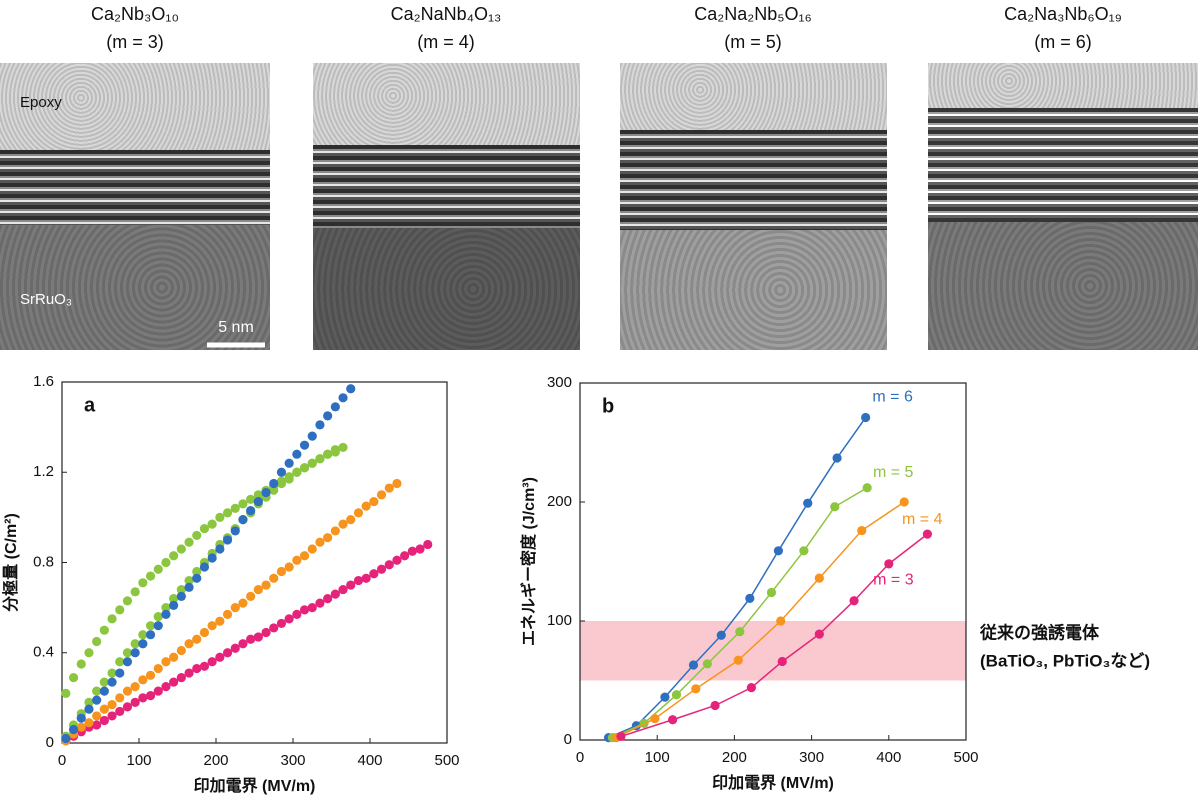  I want to click on formula: Ca₂Na₂Nb₅O₁₆, so click(753, 14).